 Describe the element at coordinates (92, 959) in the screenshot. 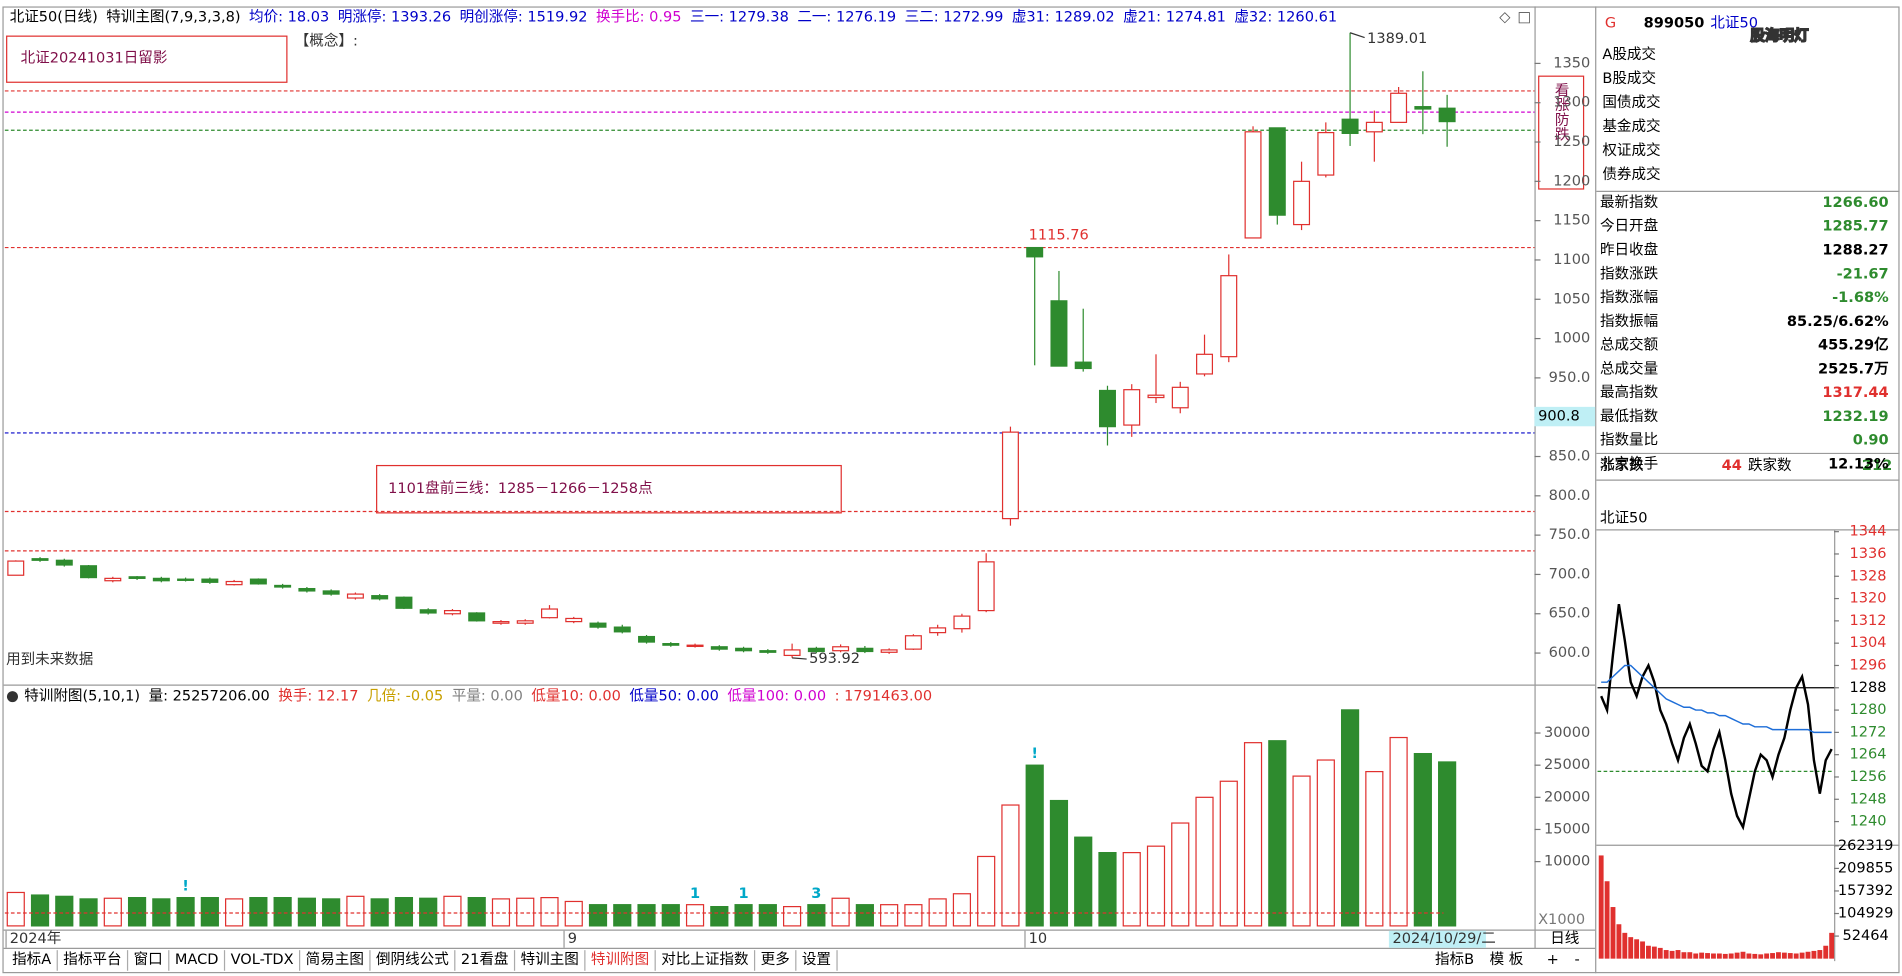

I see `toolbar-tab: 指标平台` at that location.